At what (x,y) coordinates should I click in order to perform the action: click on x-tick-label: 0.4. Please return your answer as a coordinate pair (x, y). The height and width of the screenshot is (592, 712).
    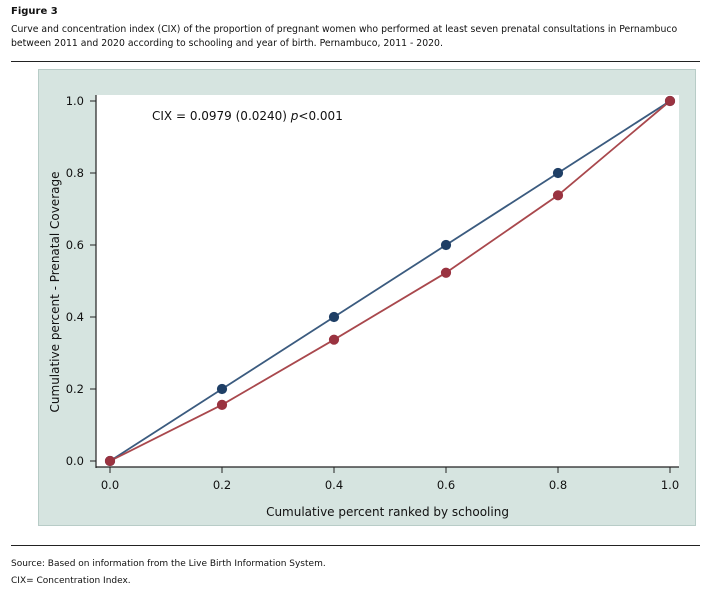
    Looking at the image, I should click on (334, 485).